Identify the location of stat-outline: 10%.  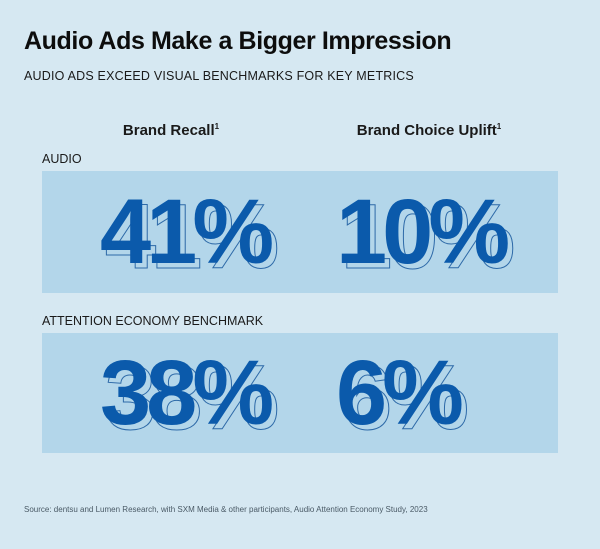
(427, 237).